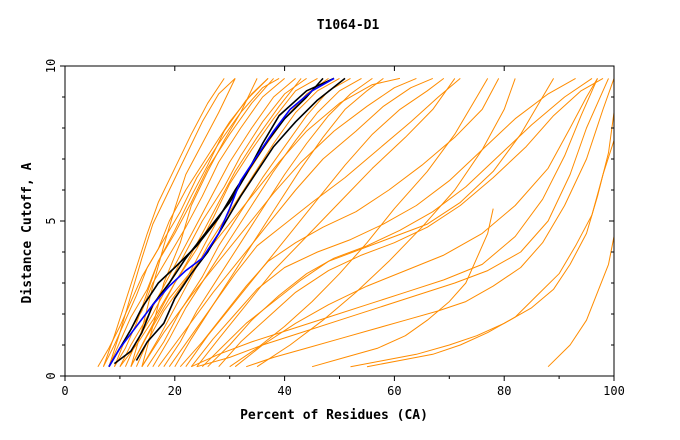 Image resolution: width=680 pixels, height=440 pixels. What do you see at coordinates (504, 391) in the screenshot?
I see `x-tick-label: 80` at bounding box center [504, 391].